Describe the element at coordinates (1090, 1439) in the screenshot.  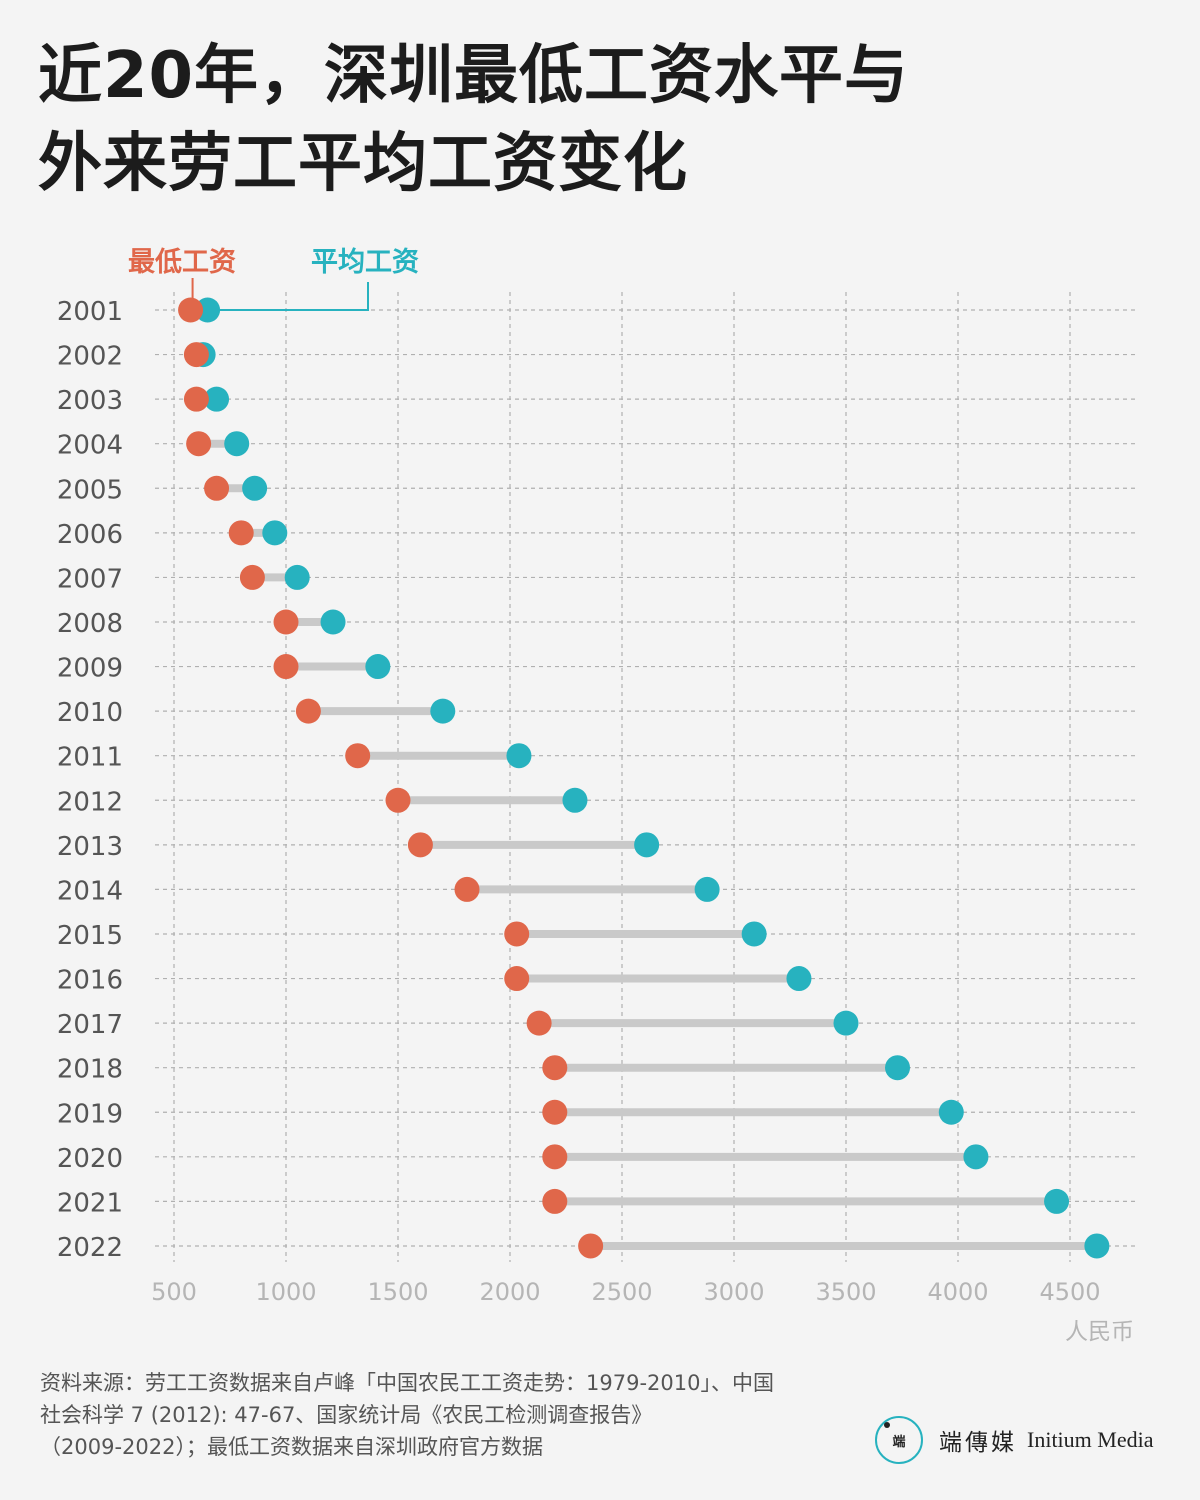
I see `brand-name-en: Initium Media` at that location.